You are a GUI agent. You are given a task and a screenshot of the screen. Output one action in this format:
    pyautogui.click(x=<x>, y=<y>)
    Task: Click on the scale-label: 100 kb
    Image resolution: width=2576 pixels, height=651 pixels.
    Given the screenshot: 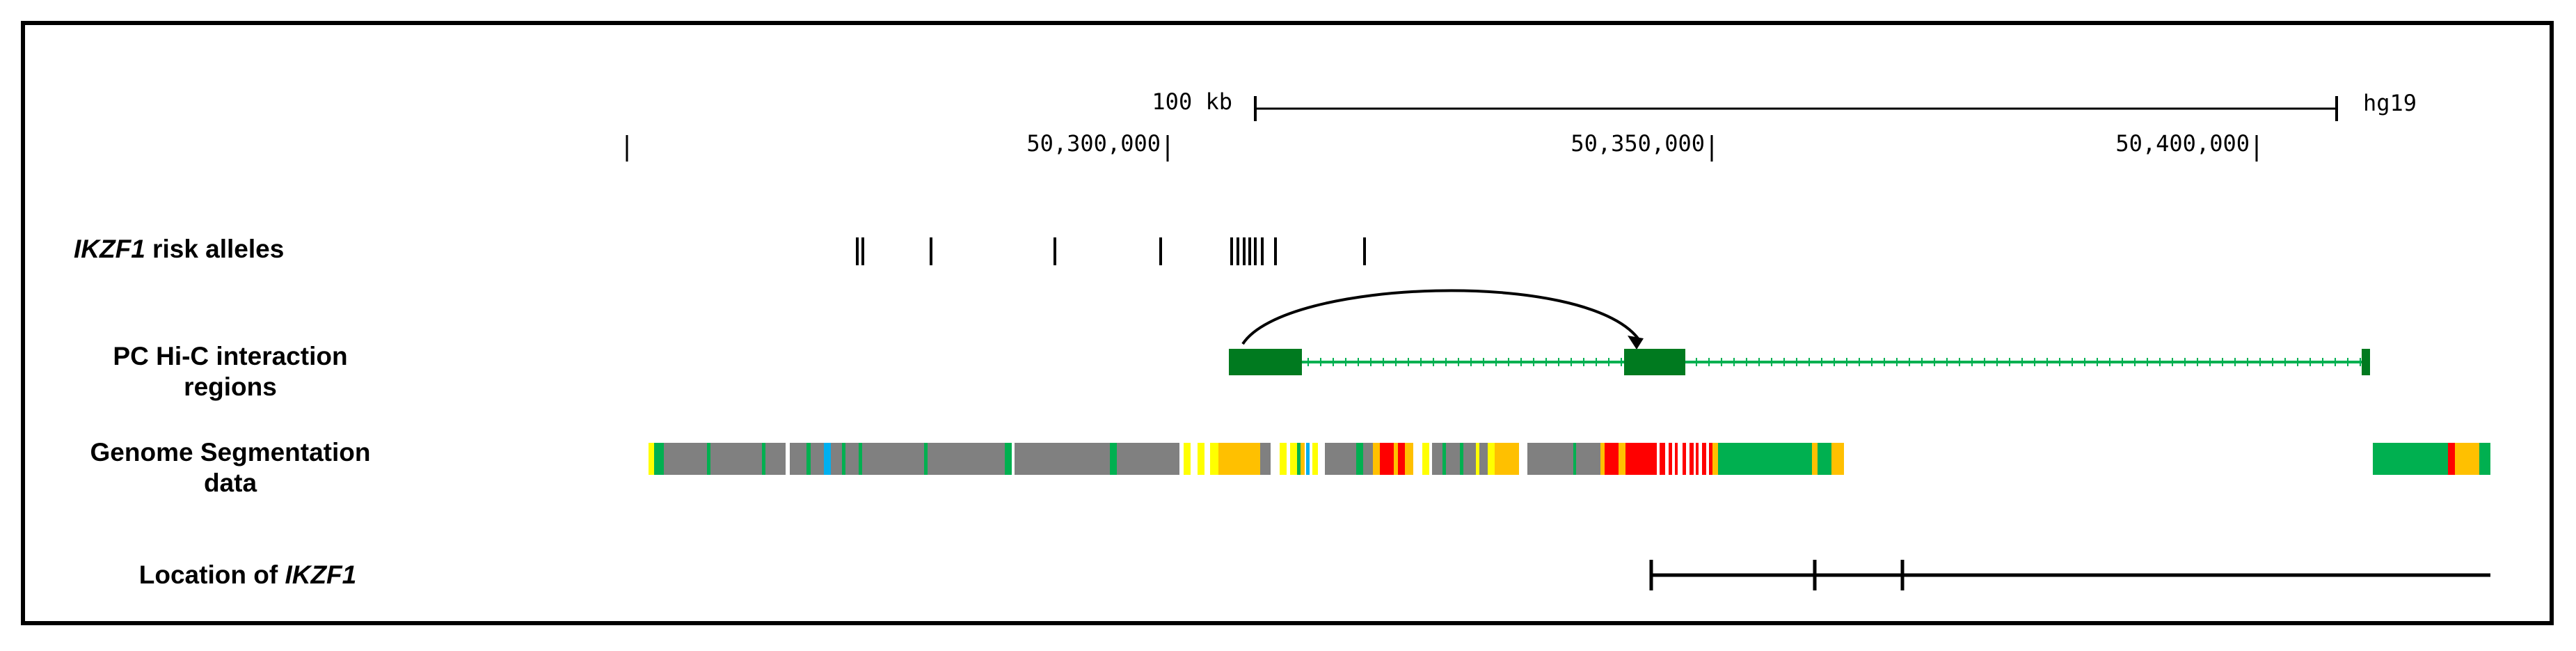 What is the action you would take?
    pyautogui.click(x=1192, y=101)
    